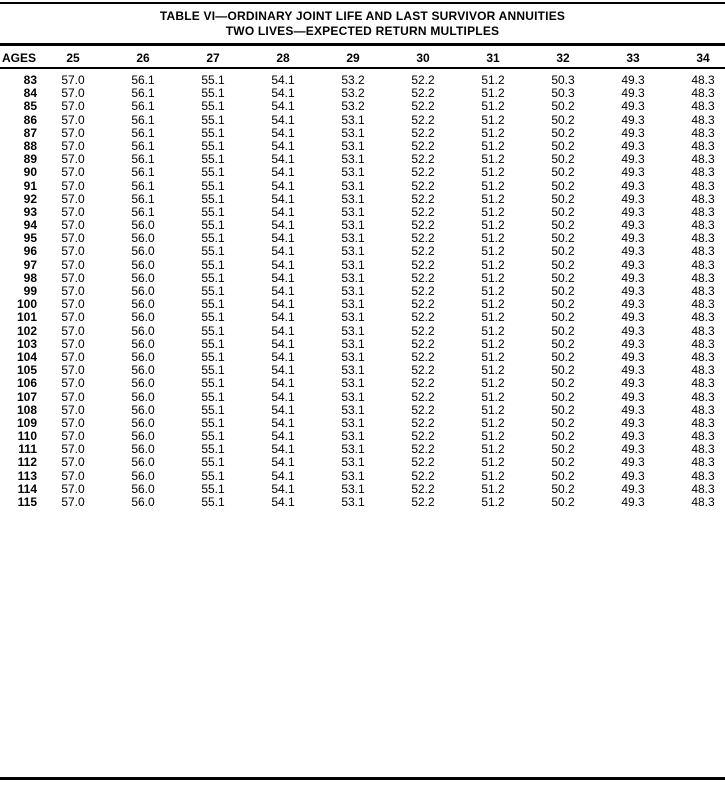  What do you see at coordinates (26, 356) in the screenshot?
I see `age-cell: 104` at bounding box center [26, 356].